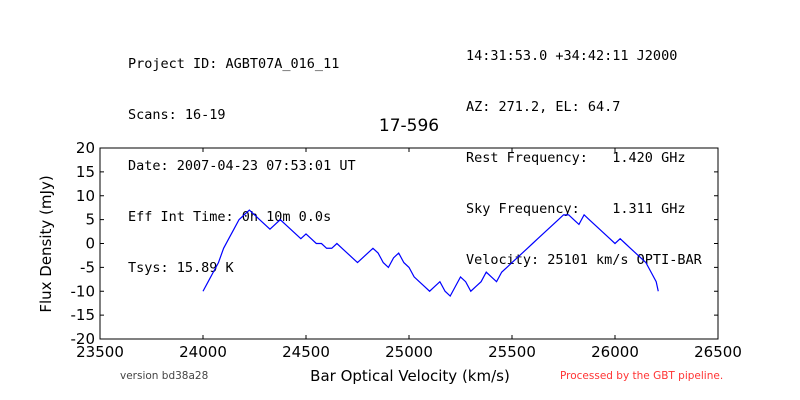  What do you see at coordinates (90, 244) in the screenshot?
I see `y-tick-label: 0` at bounding box center [90, 244].